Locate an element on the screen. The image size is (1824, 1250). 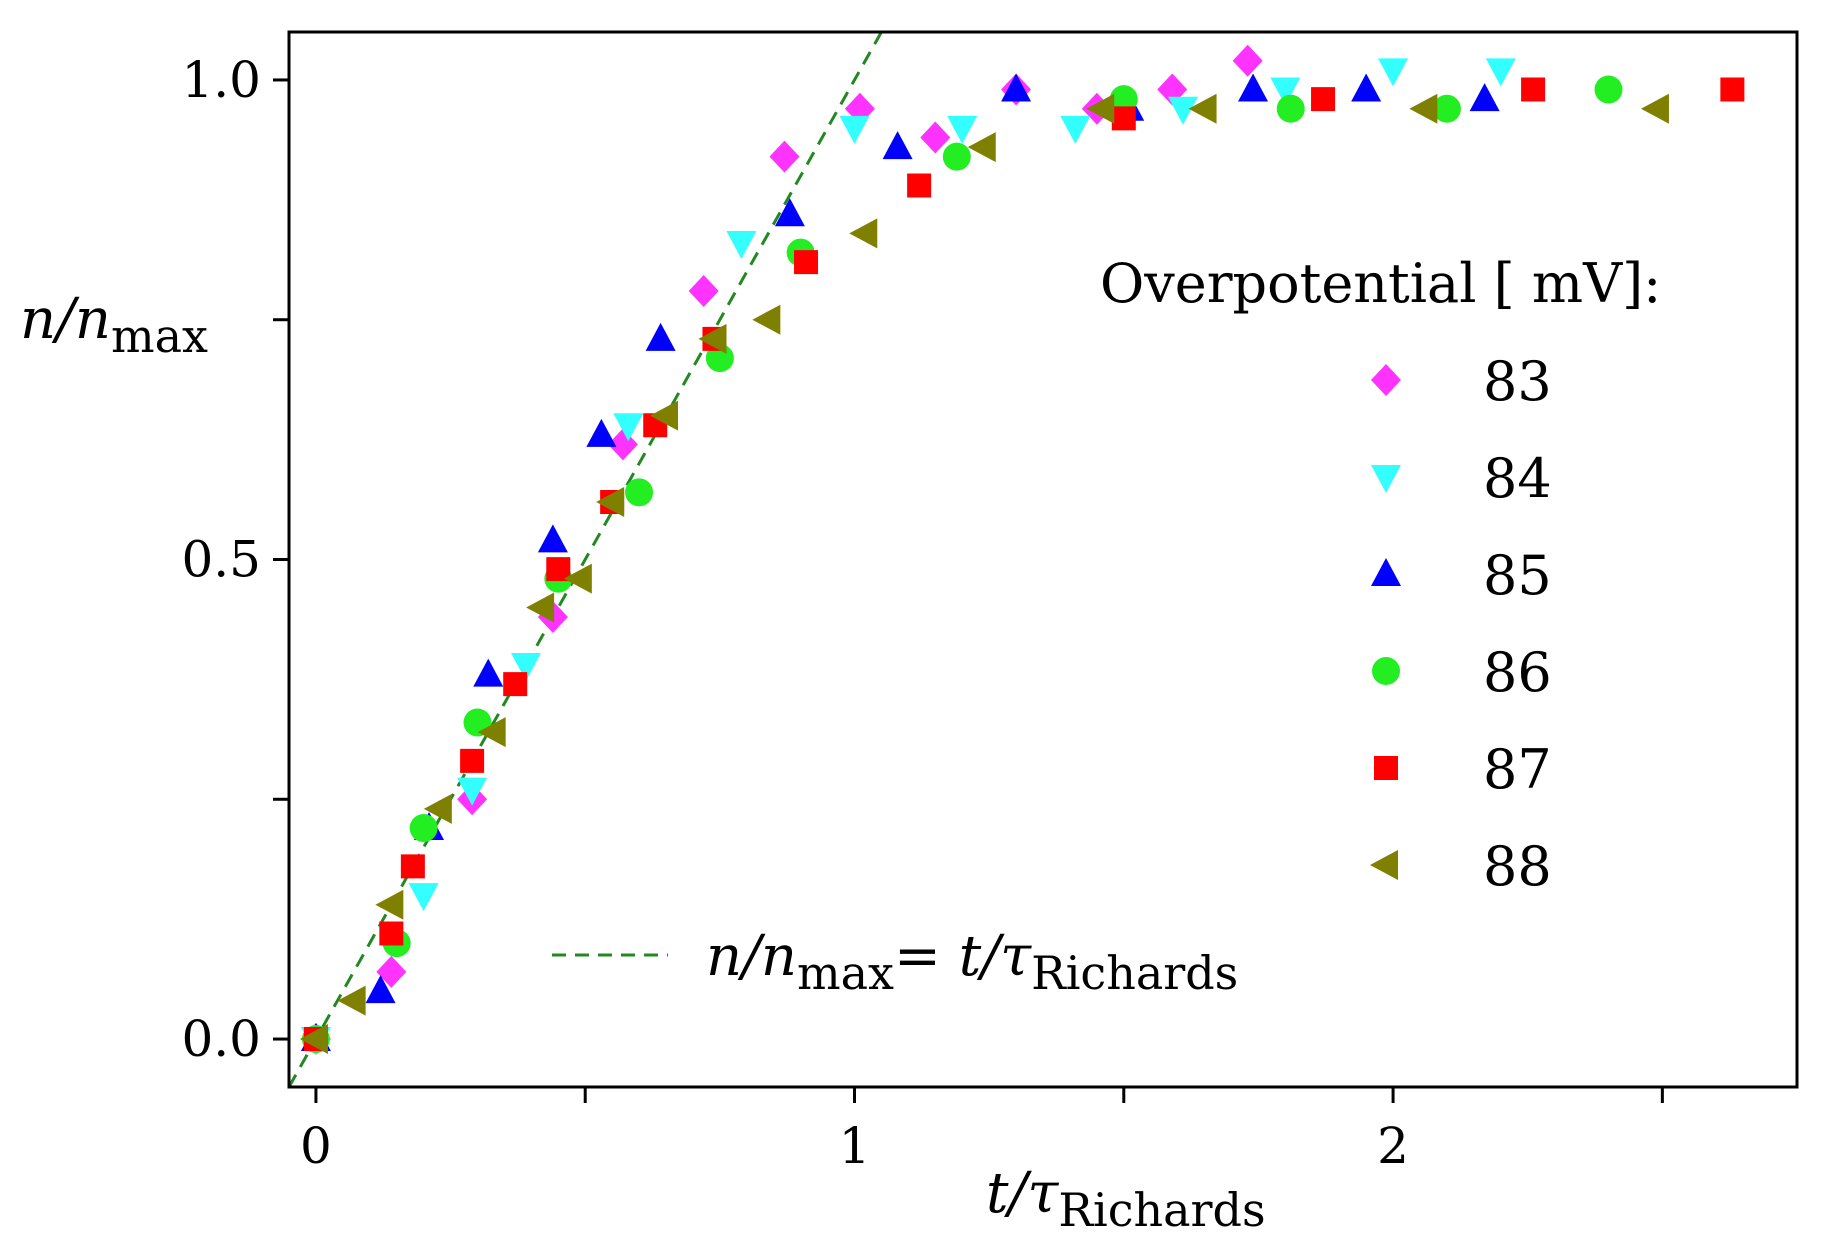
legend-item-86: 86 is located at coordinates (1462, 672).